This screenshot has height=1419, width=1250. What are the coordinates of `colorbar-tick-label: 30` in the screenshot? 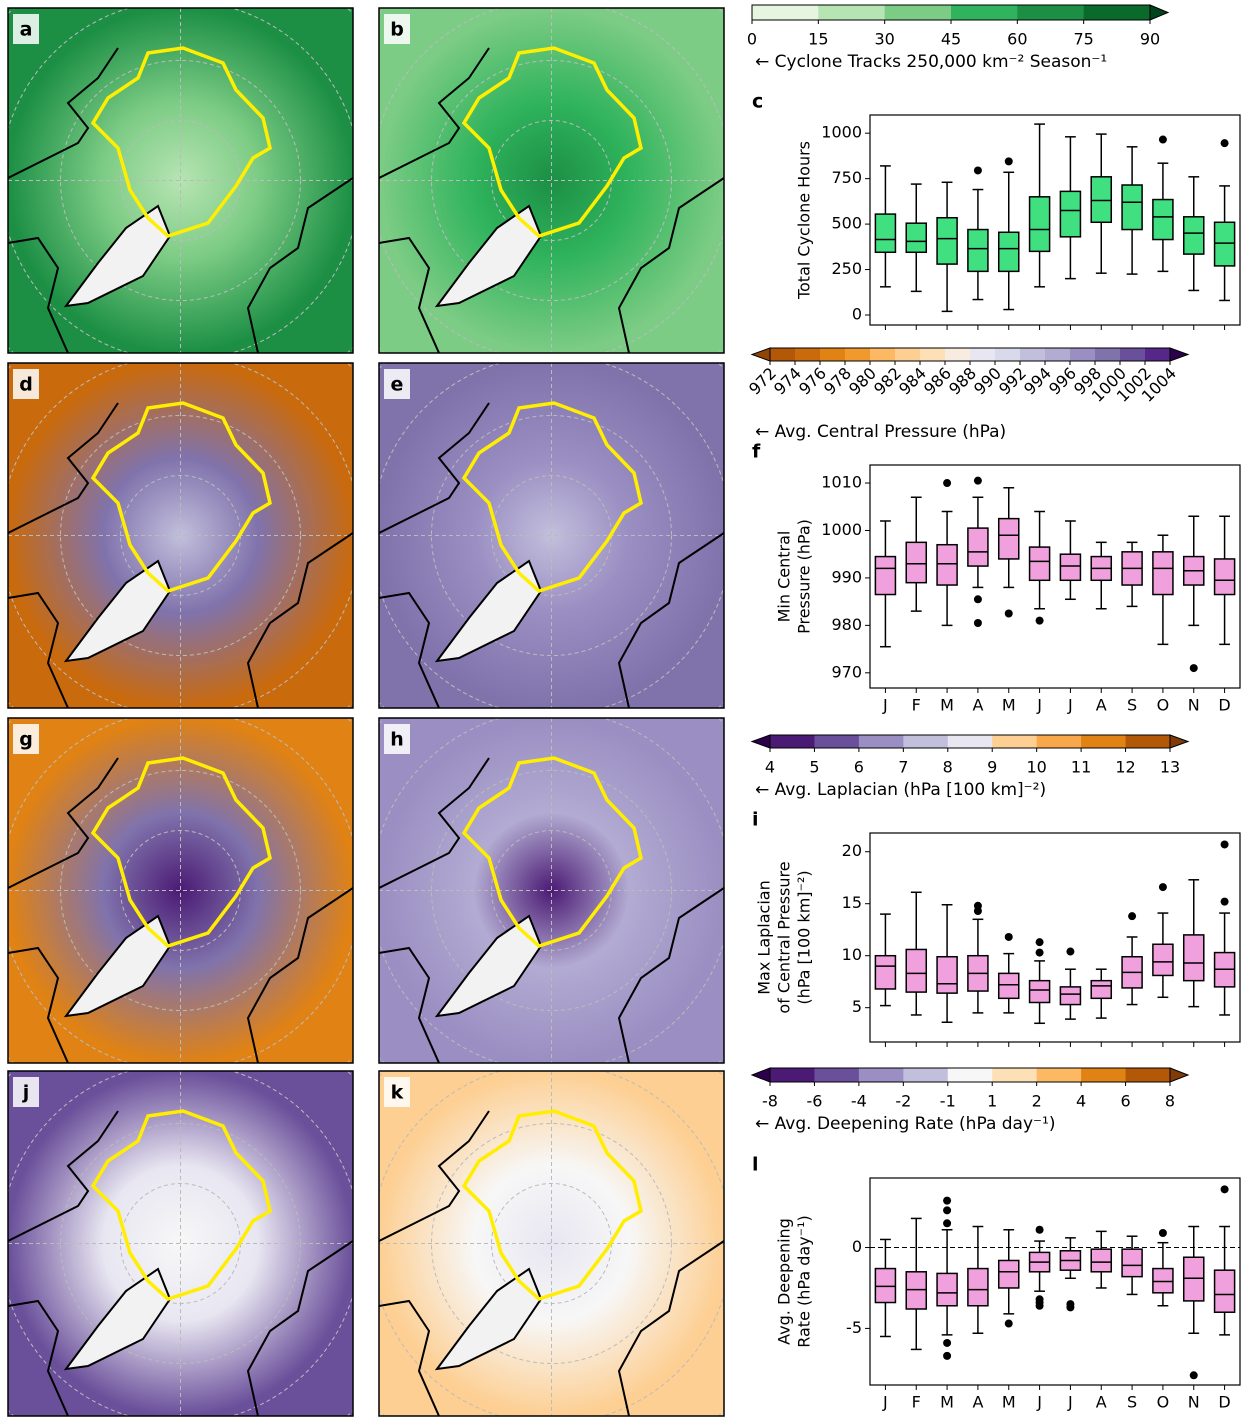 It's located at (884, 39).